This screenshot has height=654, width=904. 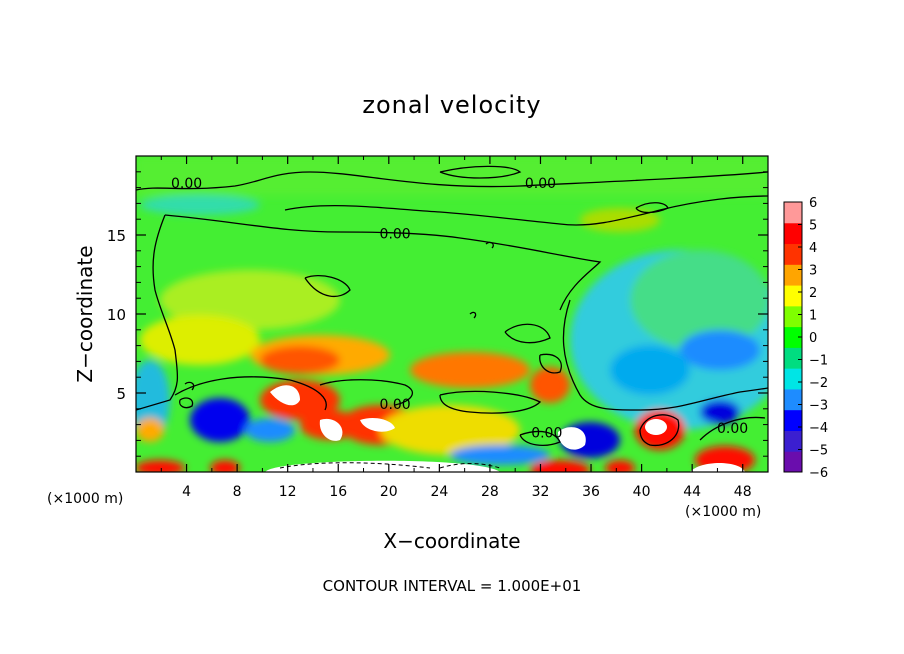 What do you see at coordinates (818, 383) in the screenshot?
I see `colorbar-tick-label: −2` at bounding box center [818, 383].